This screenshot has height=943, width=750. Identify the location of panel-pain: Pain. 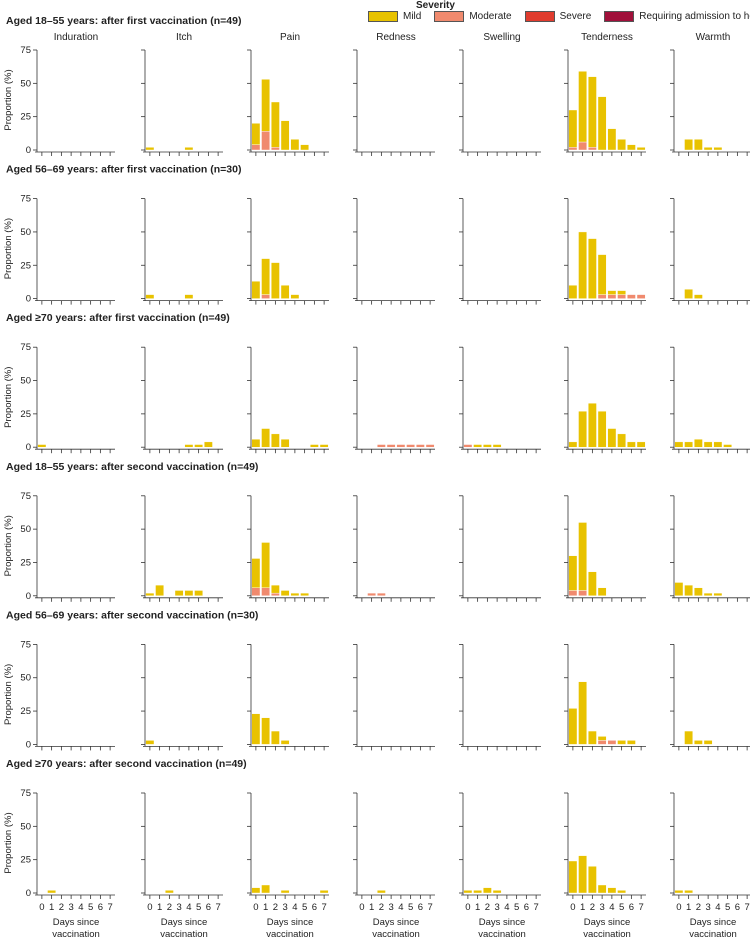
(288, 94).